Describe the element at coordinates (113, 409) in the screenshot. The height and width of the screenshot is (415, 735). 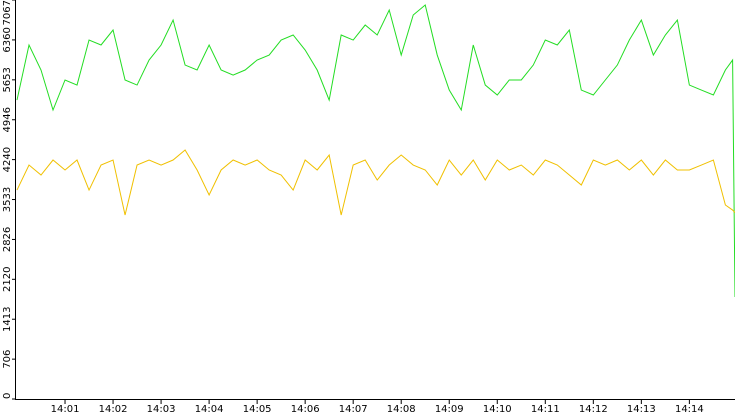
I see `x-tick-label: 14:02` at that location.